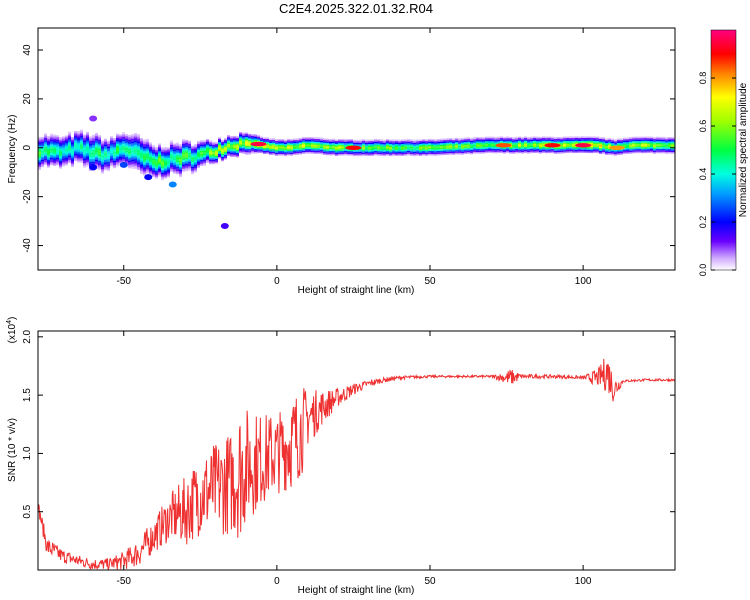  Describe the element at coordinates (27, 453) in the screenshot. I see `snr-ytick-label: 1.0` at that location.